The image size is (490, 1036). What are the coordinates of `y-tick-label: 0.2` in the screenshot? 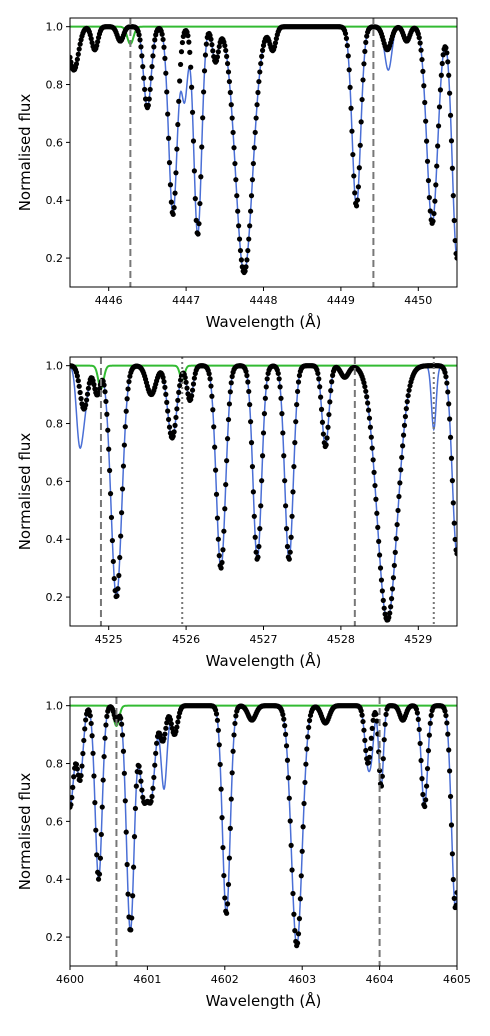 It's located at (55, 597).